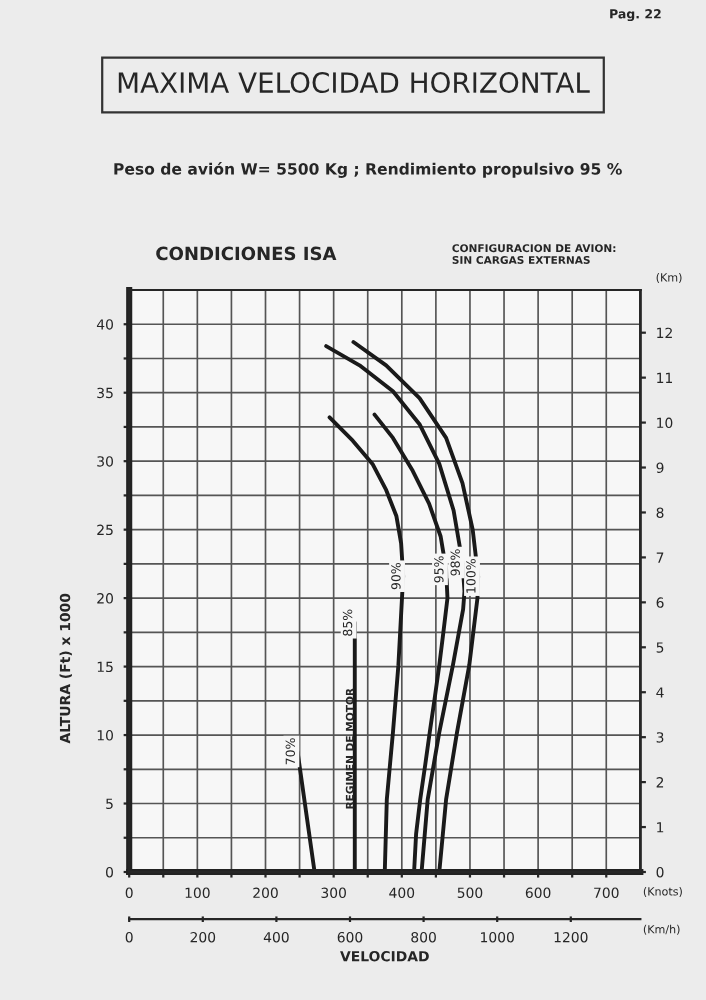 The height and width of the screenshot is (1000, 706). I want to click on text: CONDICIONES ISA, so click(246, 253).